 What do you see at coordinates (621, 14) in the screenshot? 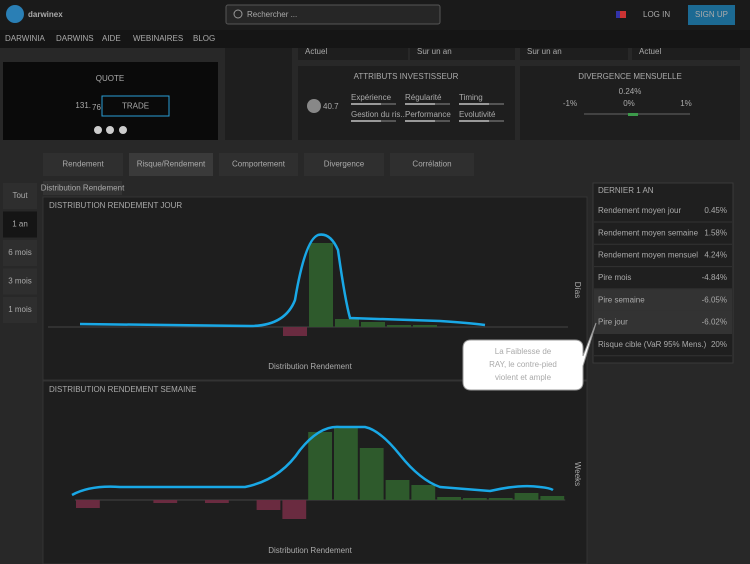
I see `flag` at bounding box center [621, 14].